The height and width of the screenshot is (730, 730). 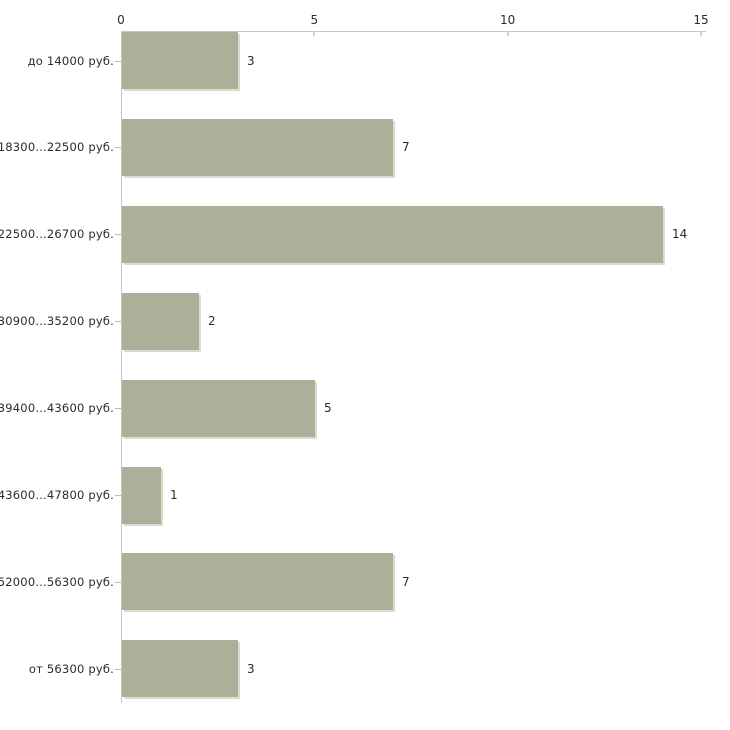 What do you see at coordinates (508, 20) in the screenshot?
I see `x-tick-label: 10` at bounding box center [508, 20].